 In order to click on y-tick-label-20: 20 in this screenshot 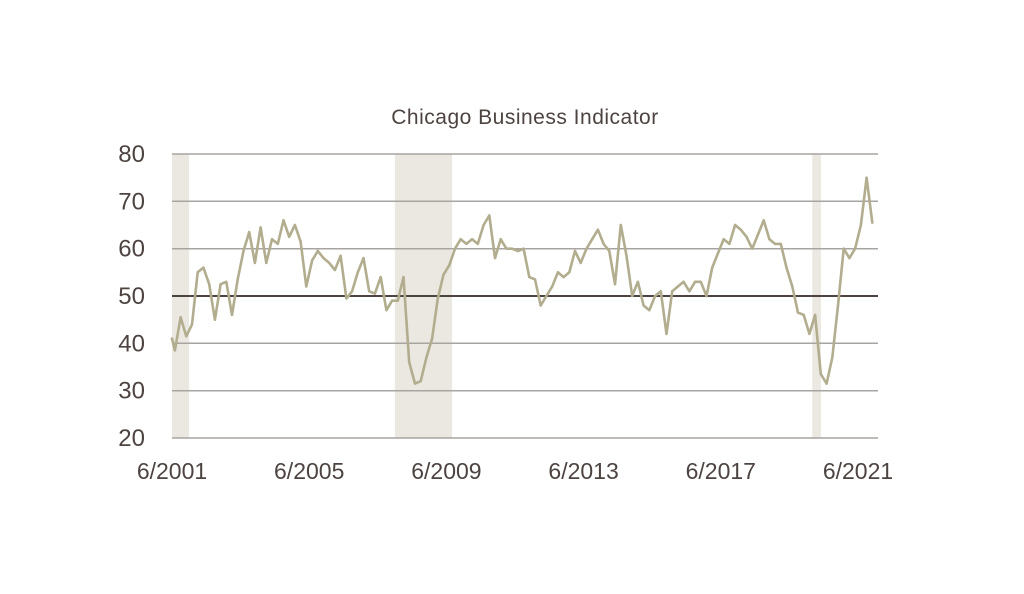, I will do `click(131, 438)`.